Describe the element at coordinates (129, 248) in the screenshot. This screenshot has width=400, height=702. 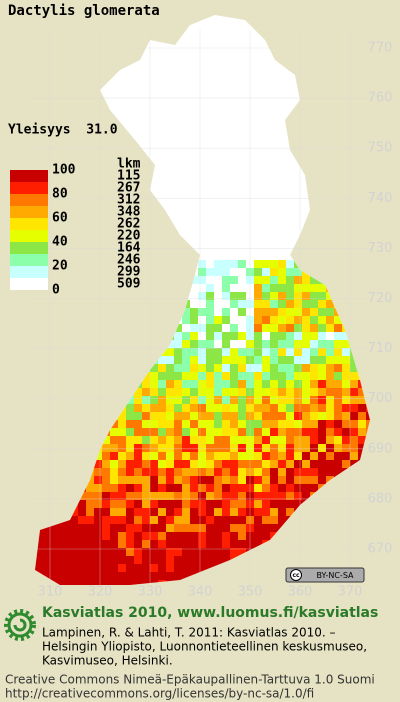
I see `legend-count: 164` at that location.